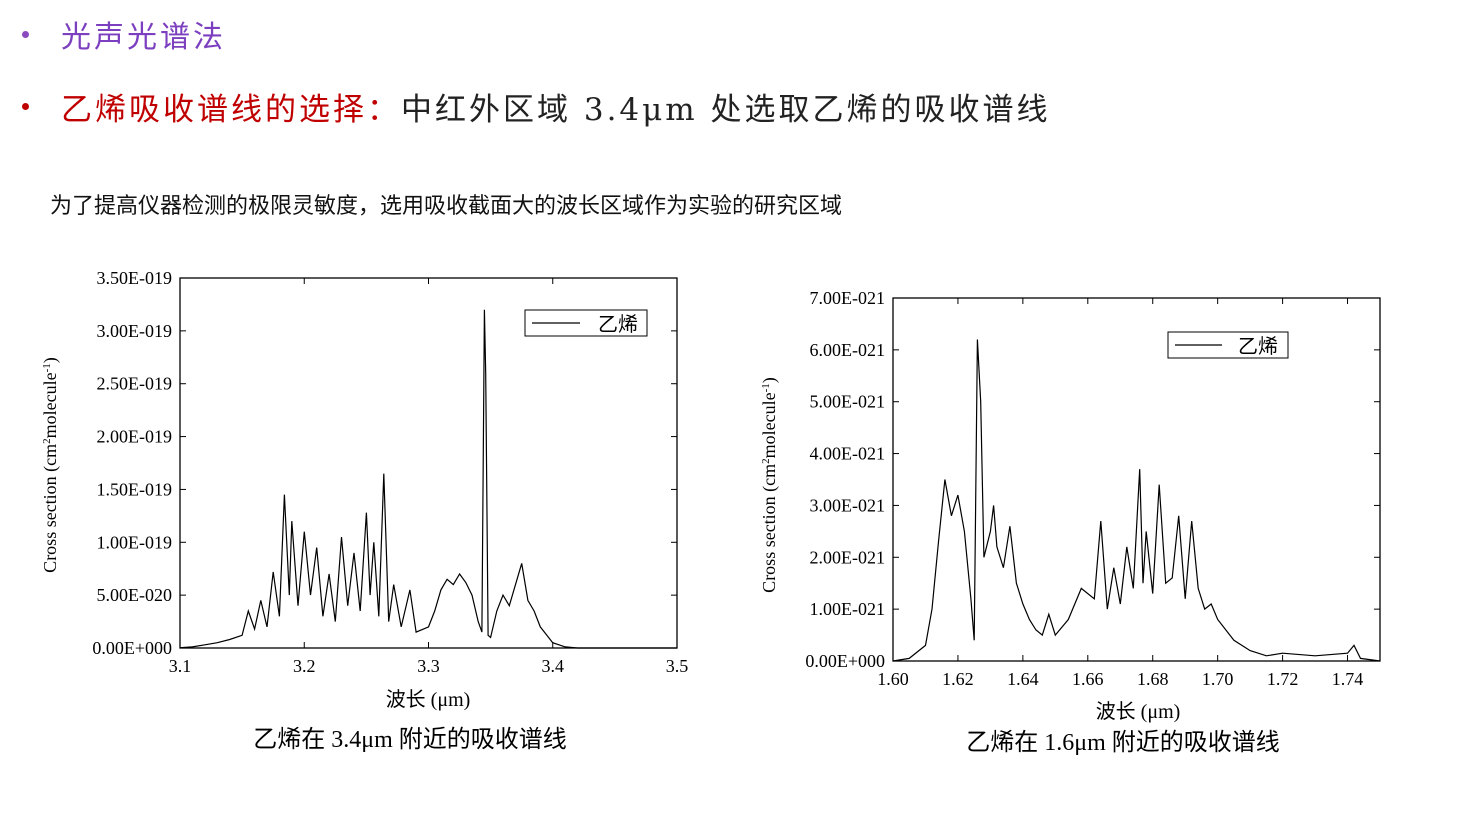  I want to click on bullet-text-2-highlight: 乙烯吸收谱线的选择：, so click(231, 109).